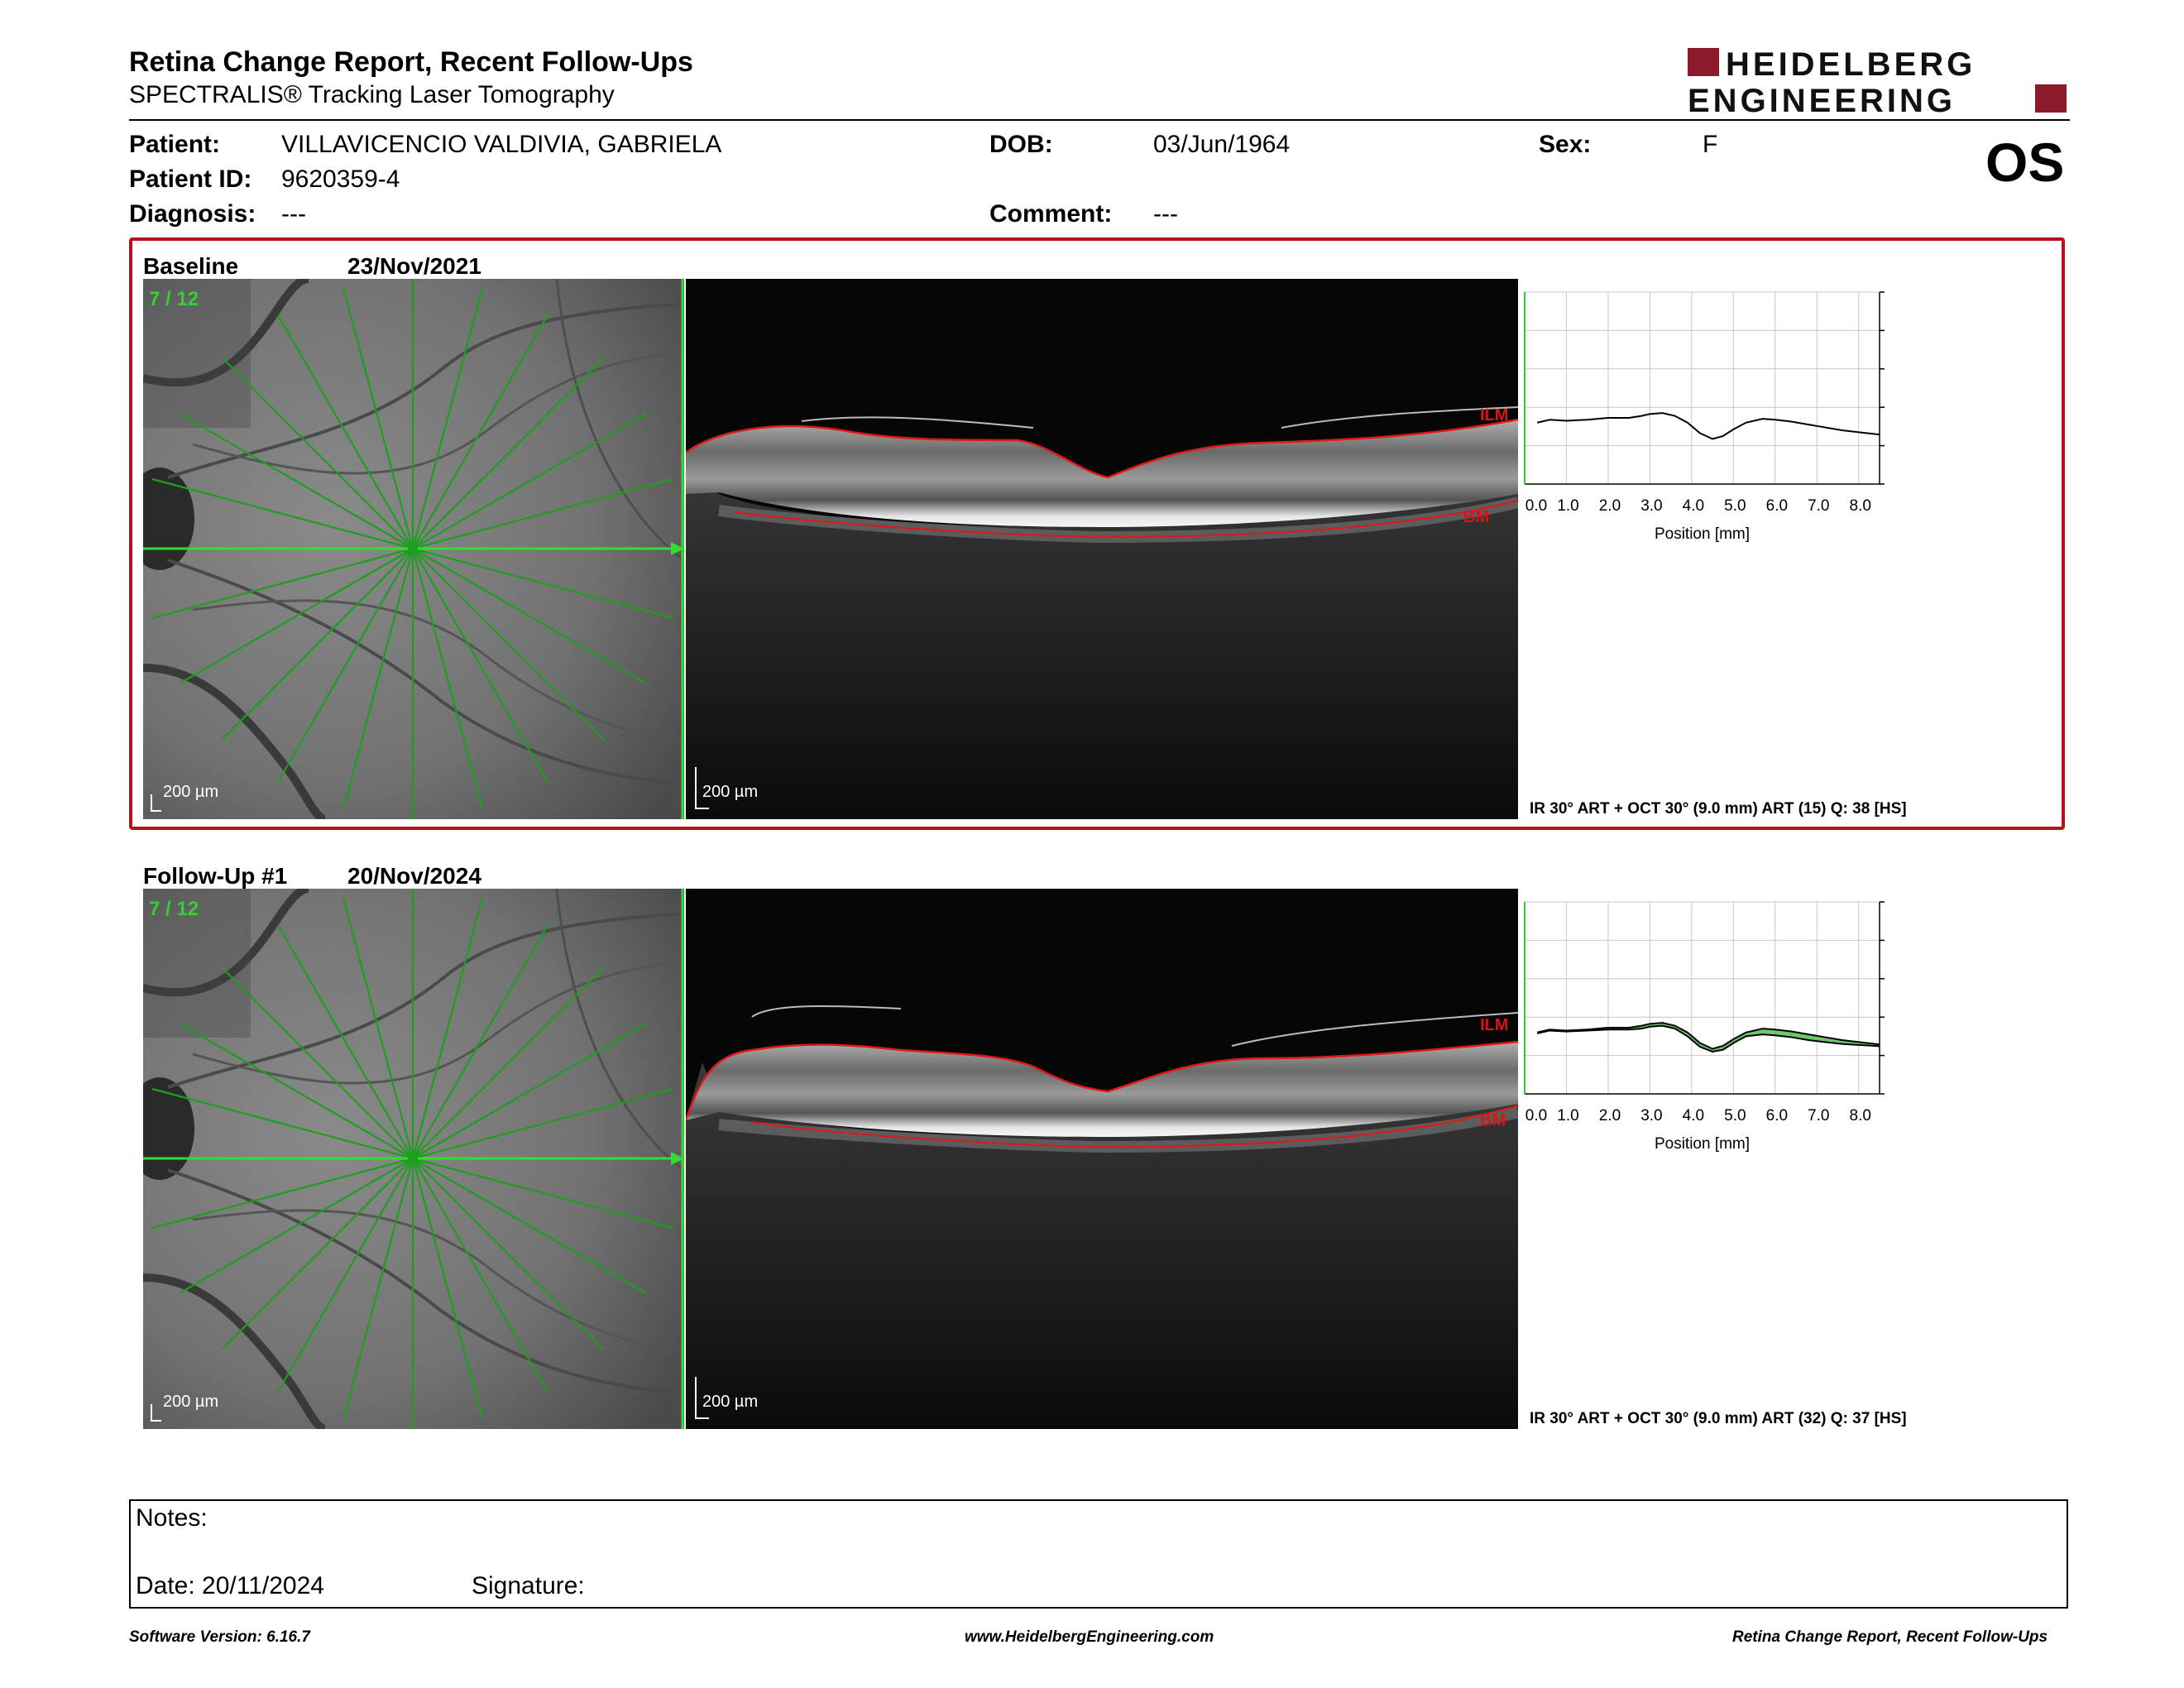 The height and width of the screenshot is (1688, 2184). Describe the element at coordinates (411, 62) in the screenshot. I see `report-title: Retina Change Report, Recent Follow-Ups` at that location.